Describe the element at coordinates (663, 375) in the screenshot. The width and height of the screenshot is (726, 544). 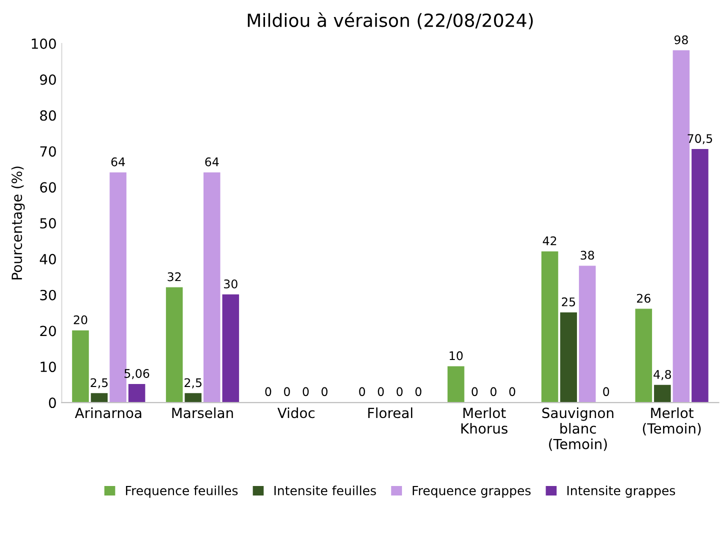
I see `data-label: 4,8` at that location.